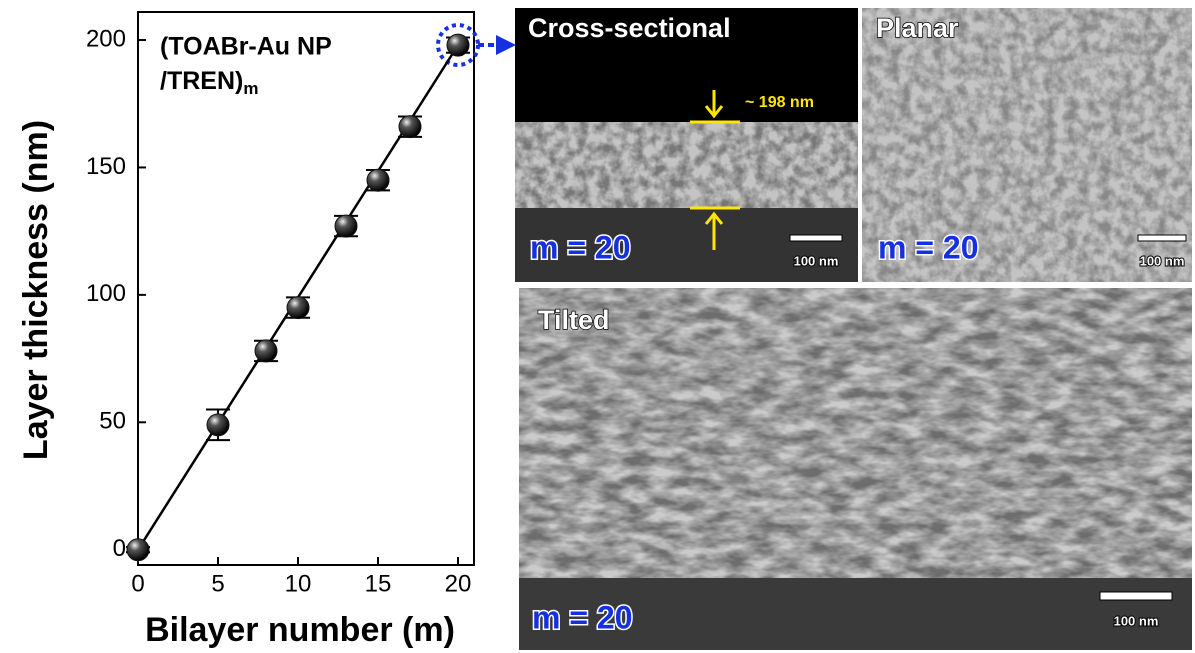 This screenshot has height=653, width=1195. Describe the element at coordinates (250, 88) in the screenshot. I see `annotation-subscript: m` at that location.